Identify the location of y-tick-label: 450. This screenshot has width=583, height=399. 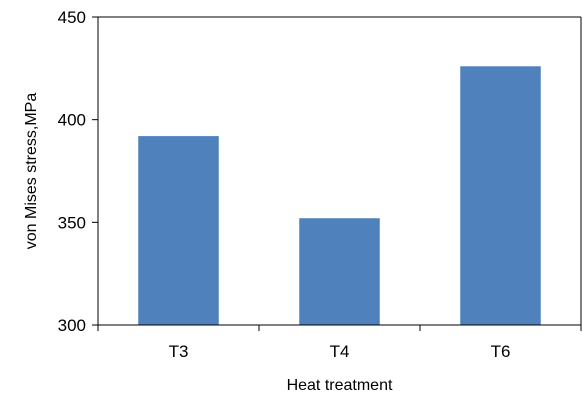
(72, 17).